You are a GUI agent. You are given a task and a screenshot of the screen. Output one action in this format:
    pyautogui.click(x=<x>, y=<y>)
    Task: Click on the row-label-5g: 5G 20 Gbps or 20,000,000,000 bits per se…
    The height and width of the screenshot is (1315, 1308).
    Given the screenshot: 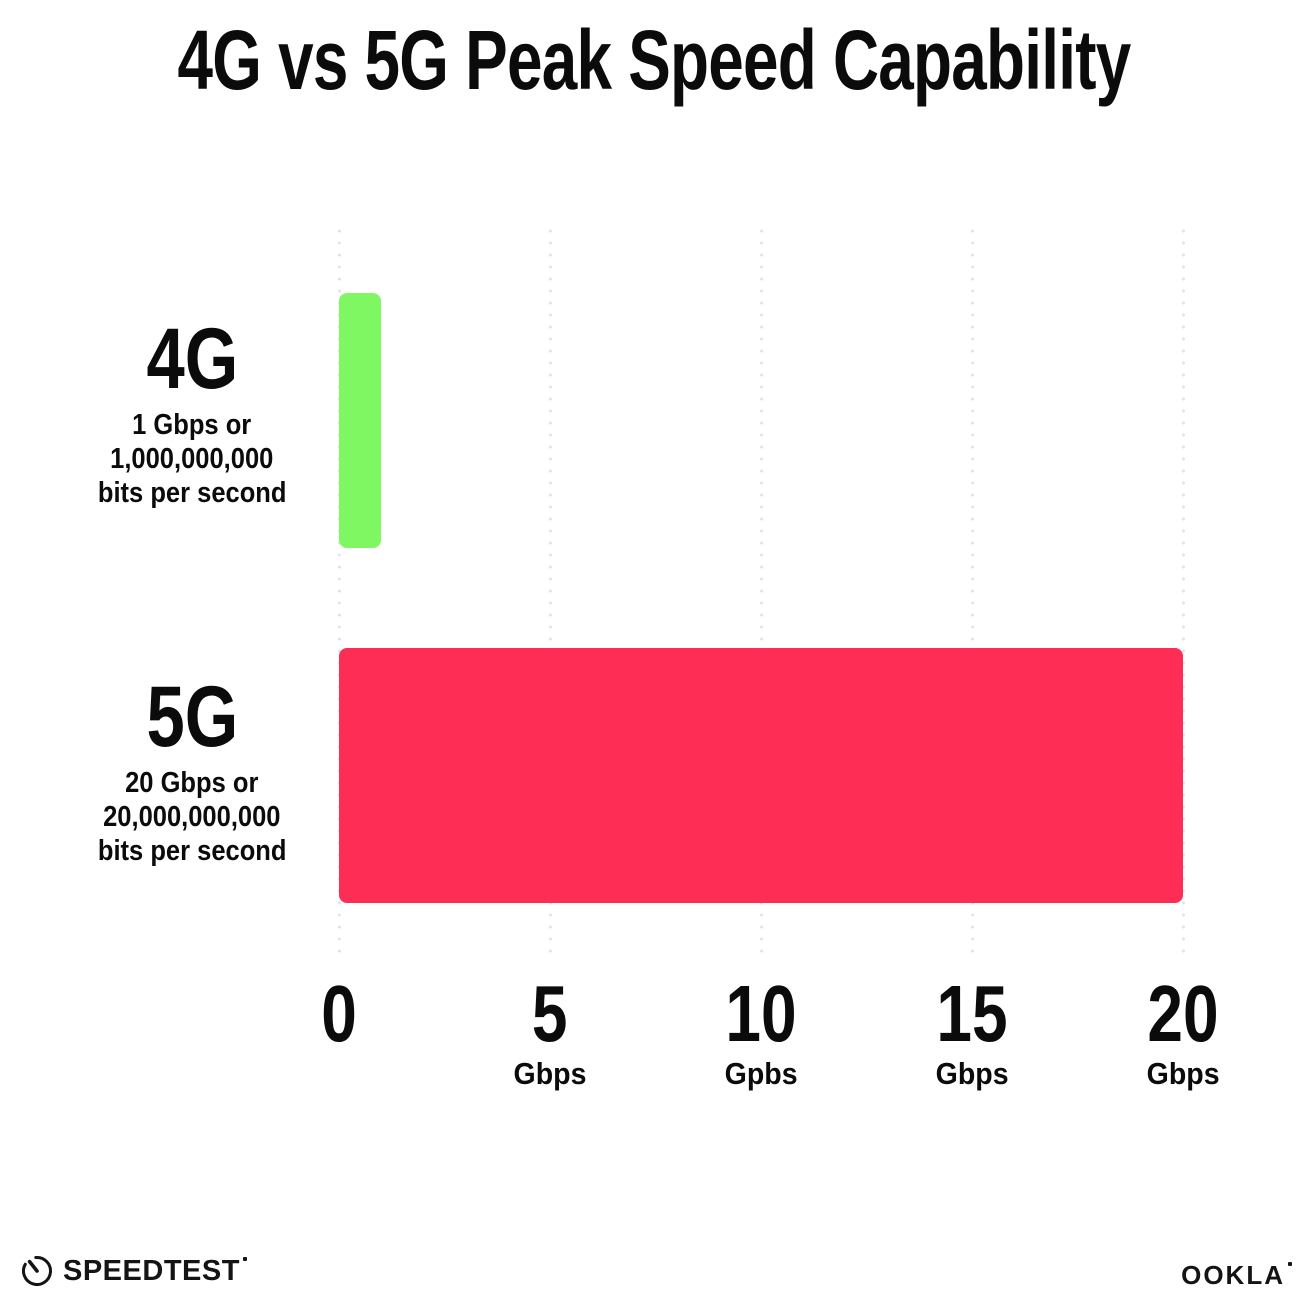 What is the action you would take?
    pyautogui.click(x=192, y=771)
    